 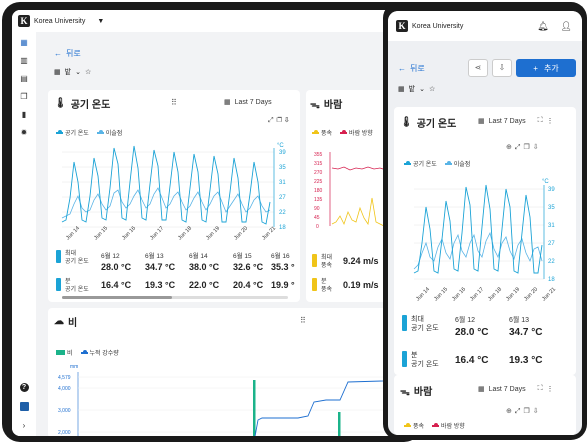 I want to click on stat-day: 6월 13, so click(x=519, y=320).